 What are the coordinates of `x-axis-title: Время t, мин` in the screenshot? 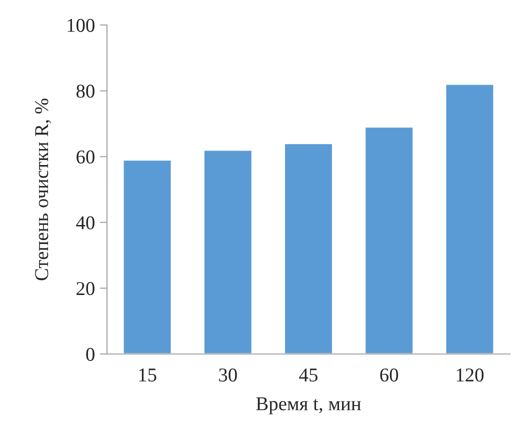 It's located at (308, 405).